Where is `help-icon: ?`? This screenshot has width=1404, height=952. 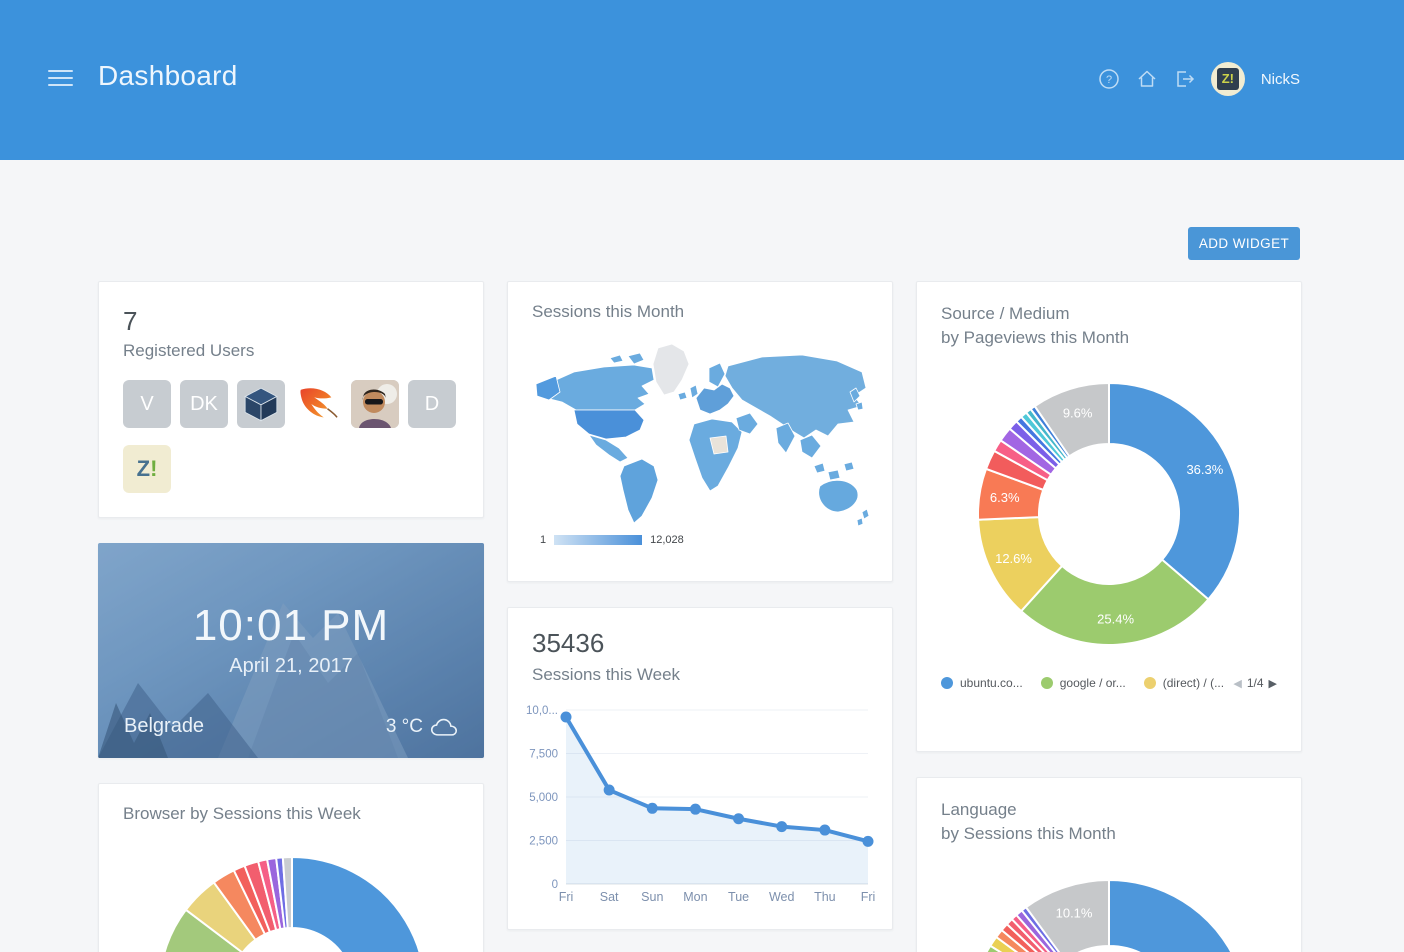 help-icon: ? is located at coordinates (1109, 79).